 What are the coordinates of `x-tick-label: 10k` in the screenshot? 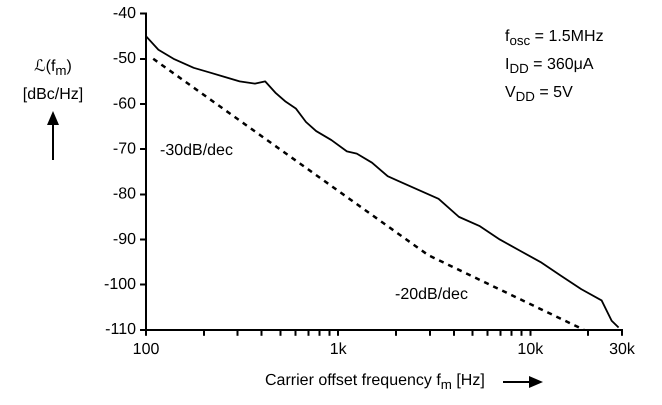 It's located at (530, 349).